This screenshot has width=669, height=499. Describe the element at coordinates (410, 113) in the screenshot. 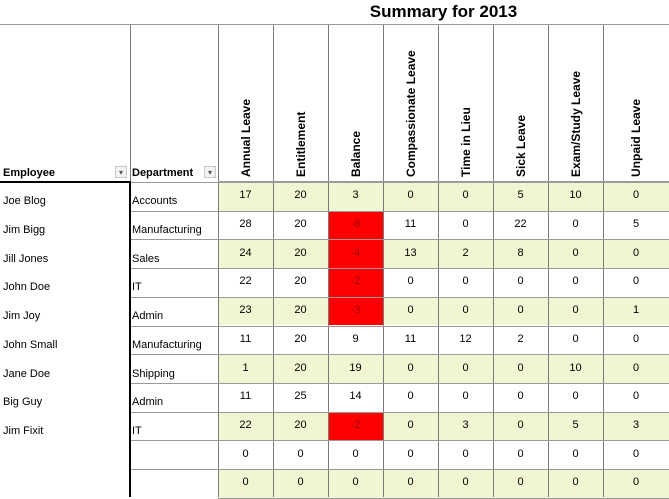

I see `leave-column-header: Compassionate Leave` at that location.